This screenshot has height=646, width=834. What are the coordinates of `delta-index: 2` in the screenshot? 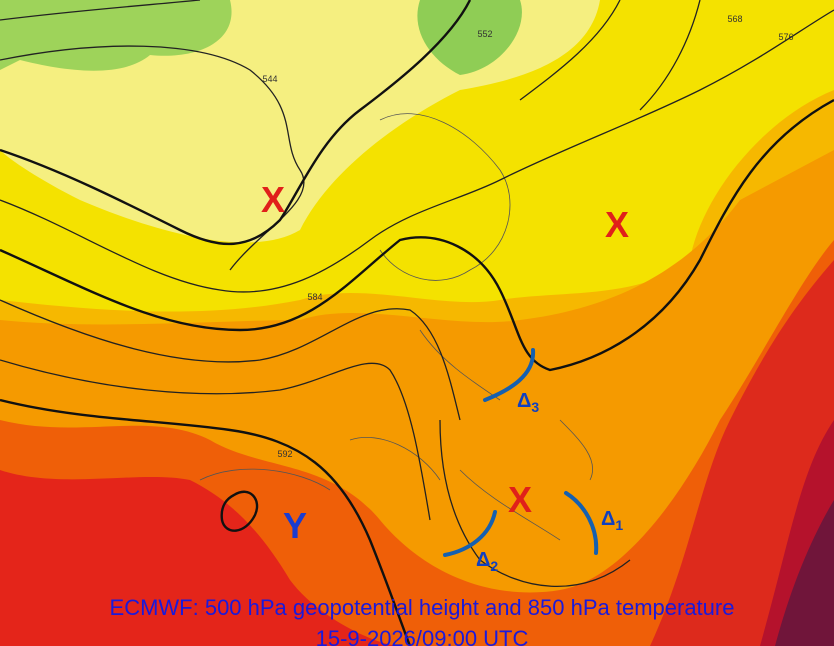 It's located at (494, 566).